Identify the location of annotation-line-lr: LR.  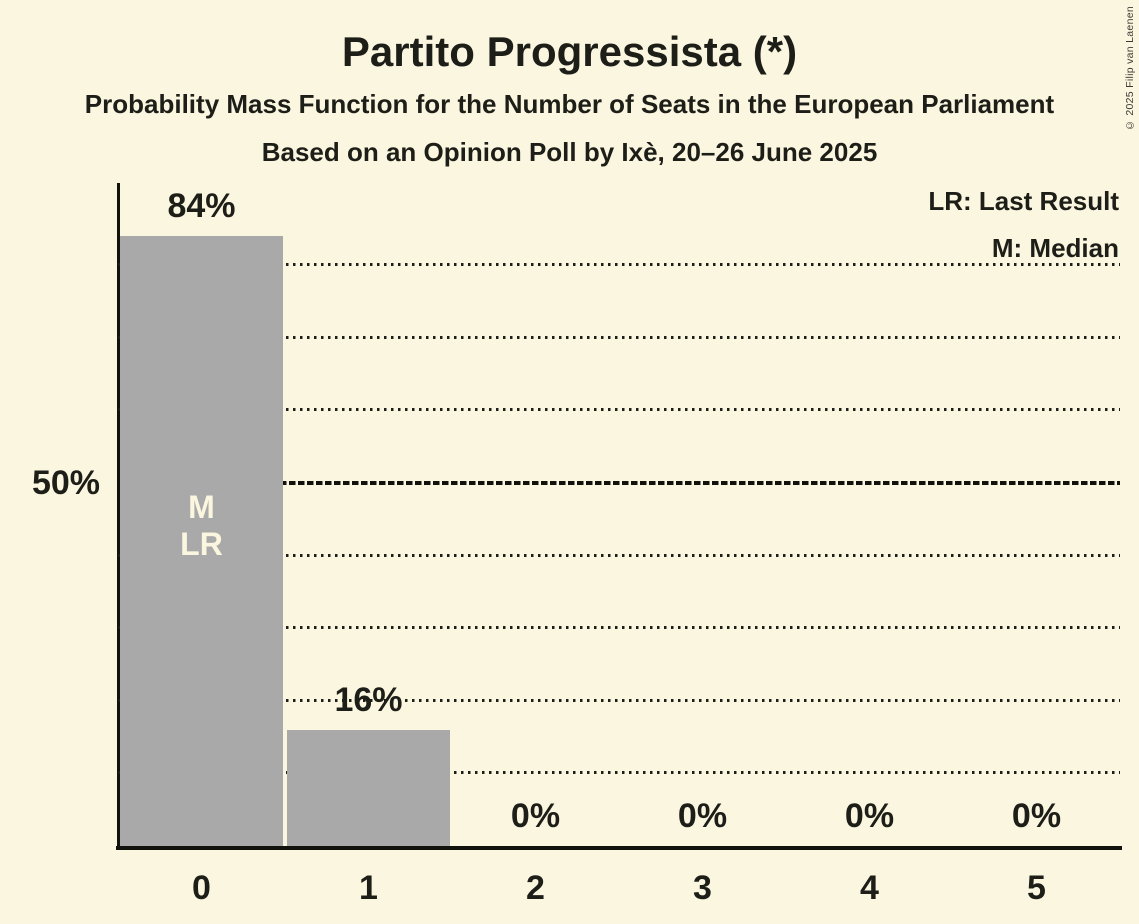
(201, 544).